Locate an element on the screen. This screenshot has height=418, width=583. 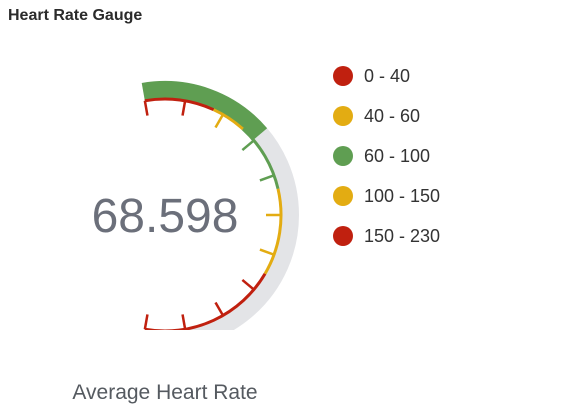
gauge-value-label: 68.598 is located at coordinates (165, 216).